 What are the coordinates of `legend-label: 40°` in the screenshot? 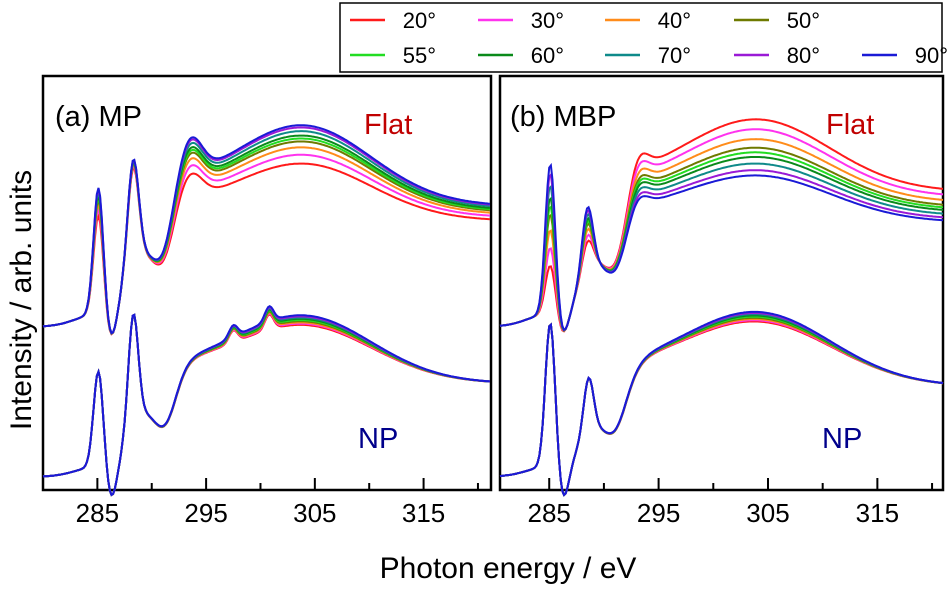 It's located at (674, 20).